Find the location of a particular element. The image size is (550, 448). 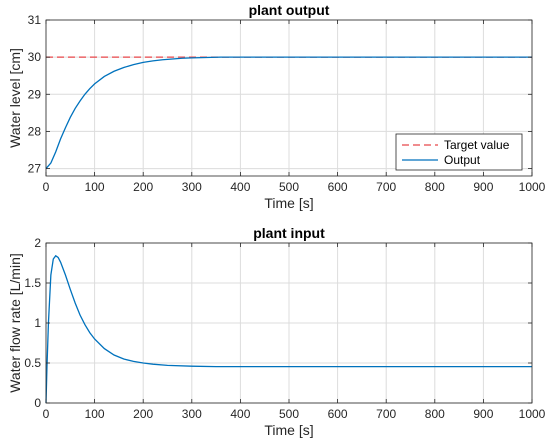

y-tick-label: 1 is located at coordinates (37, 323).